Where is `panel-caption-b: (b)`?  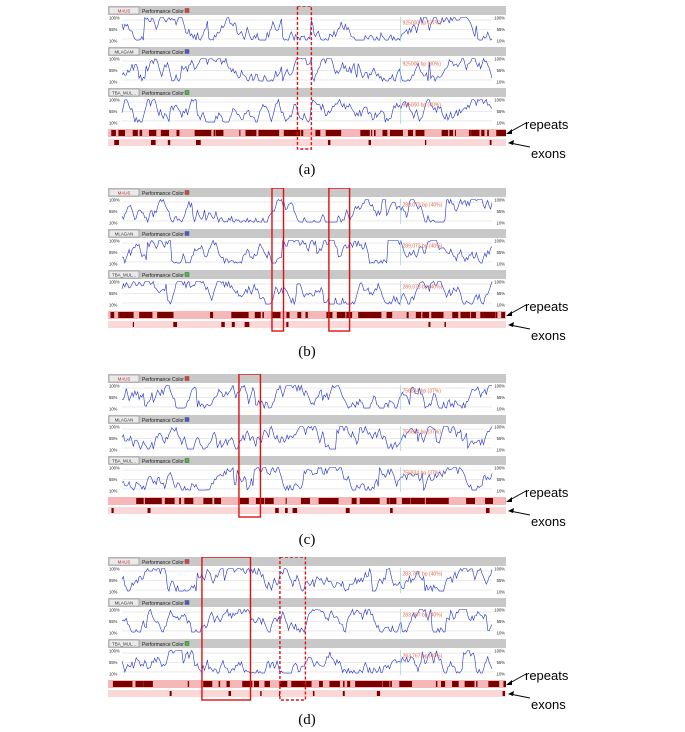 panel-caption-b: (b) is located at coordinates (307, 352).